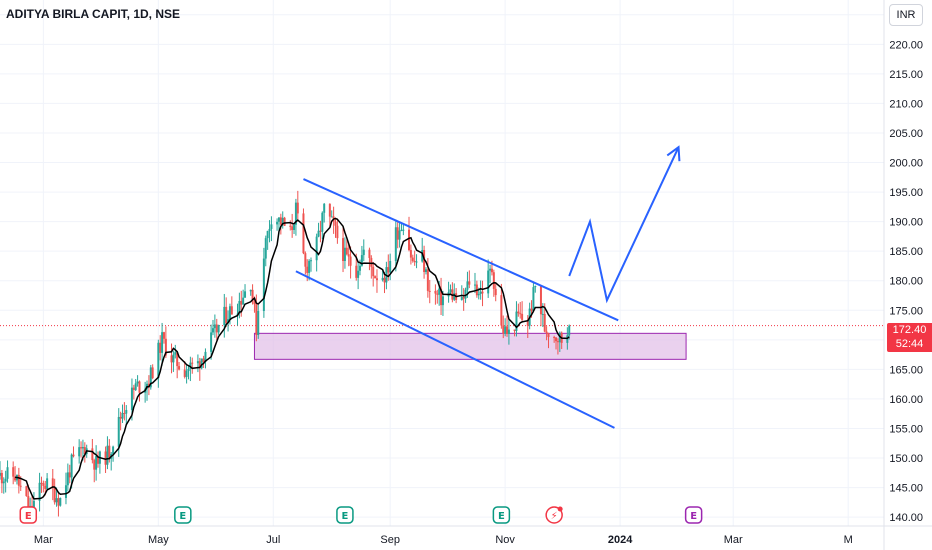  I want to click on time-tick-label: Mar, so click(43, 540).